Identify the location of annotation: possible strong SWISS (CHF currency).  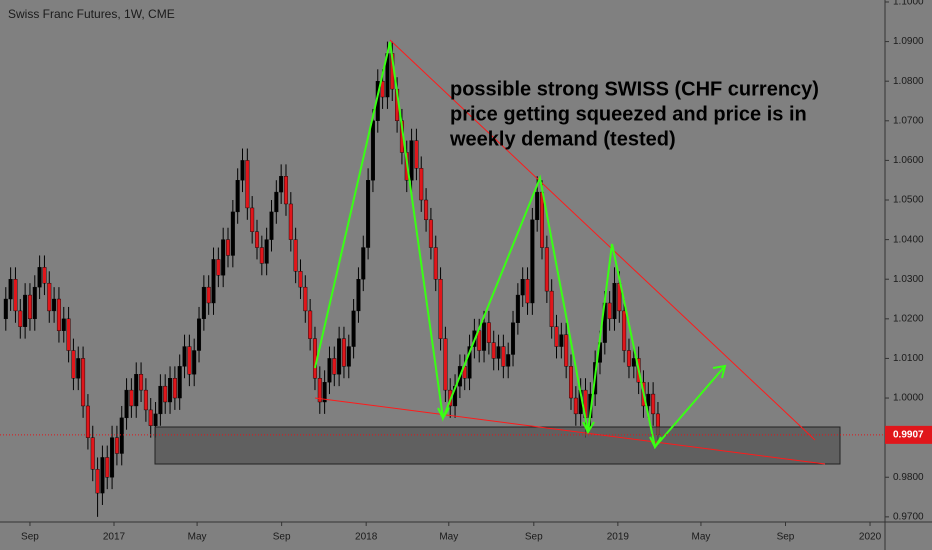
(634, 89).